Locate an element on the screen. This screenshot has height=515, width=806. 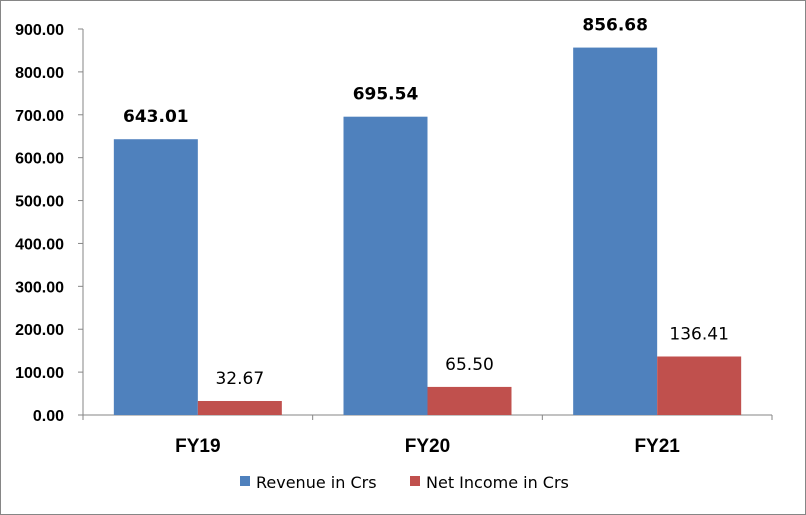
x-axis-categories: FY19 FY20 FY21 is located at coordinates (427, 436).